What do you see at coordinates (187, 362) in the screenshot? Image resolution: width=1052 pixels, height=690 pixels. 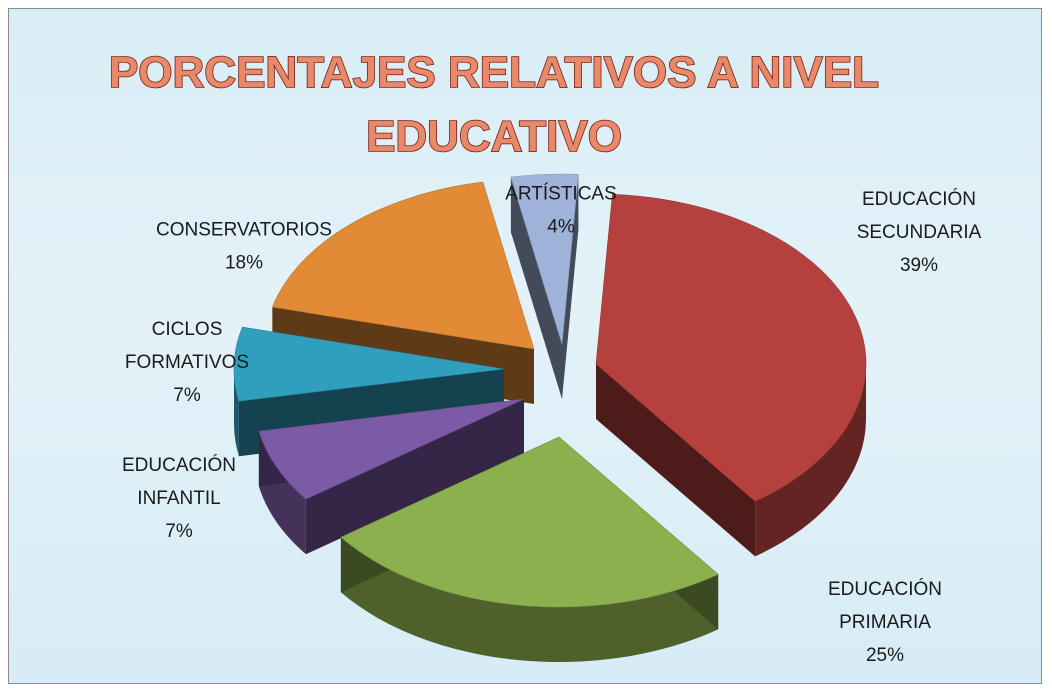 I see `slice-category-label: FORMATIVOS` at bounding box center [187, 362].